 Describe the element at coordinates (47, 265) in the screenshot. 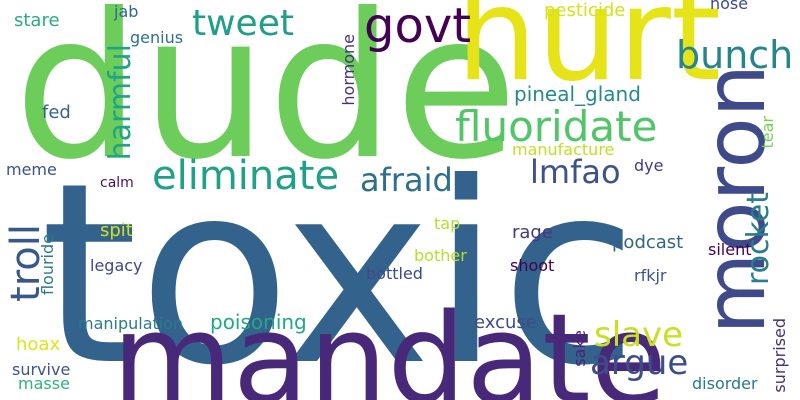

I see `word-flouride: flouride` at that location.